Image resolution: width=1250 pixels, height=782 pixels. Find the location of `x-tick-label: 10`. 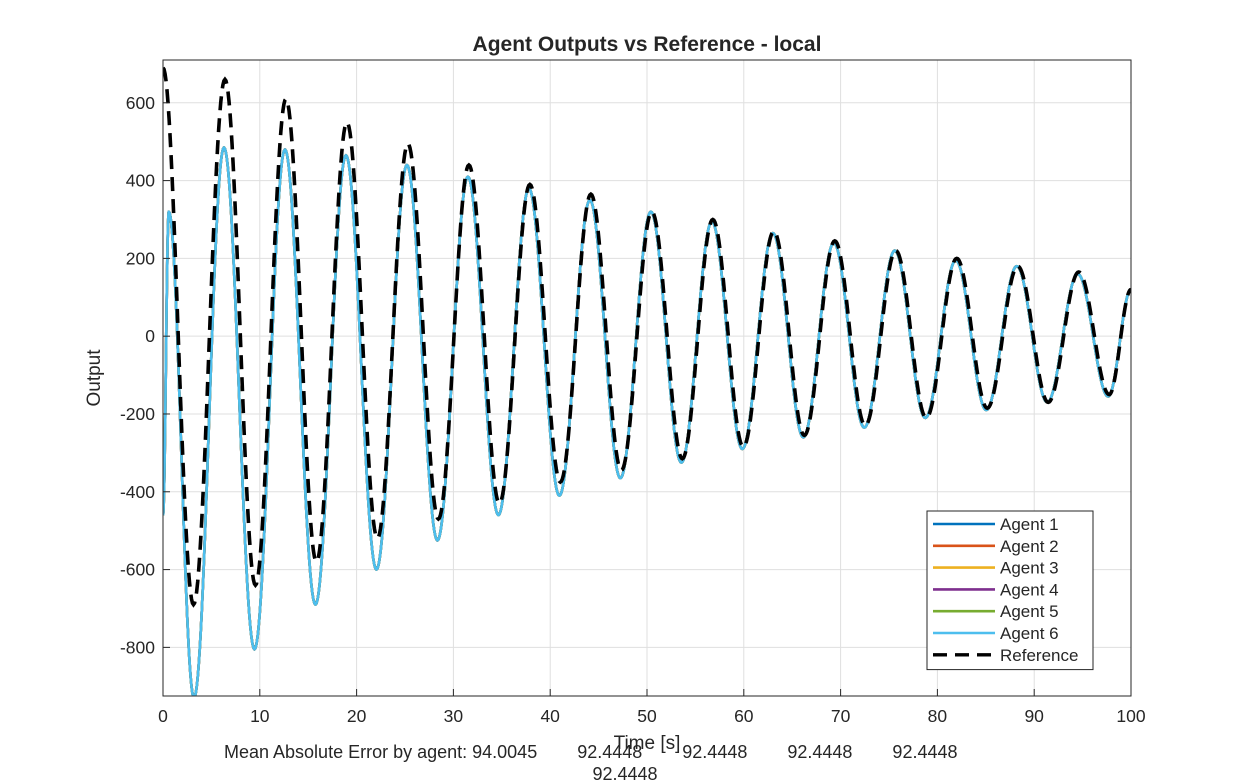

x-tick-label: 10 is located at coordinates (260, 716).